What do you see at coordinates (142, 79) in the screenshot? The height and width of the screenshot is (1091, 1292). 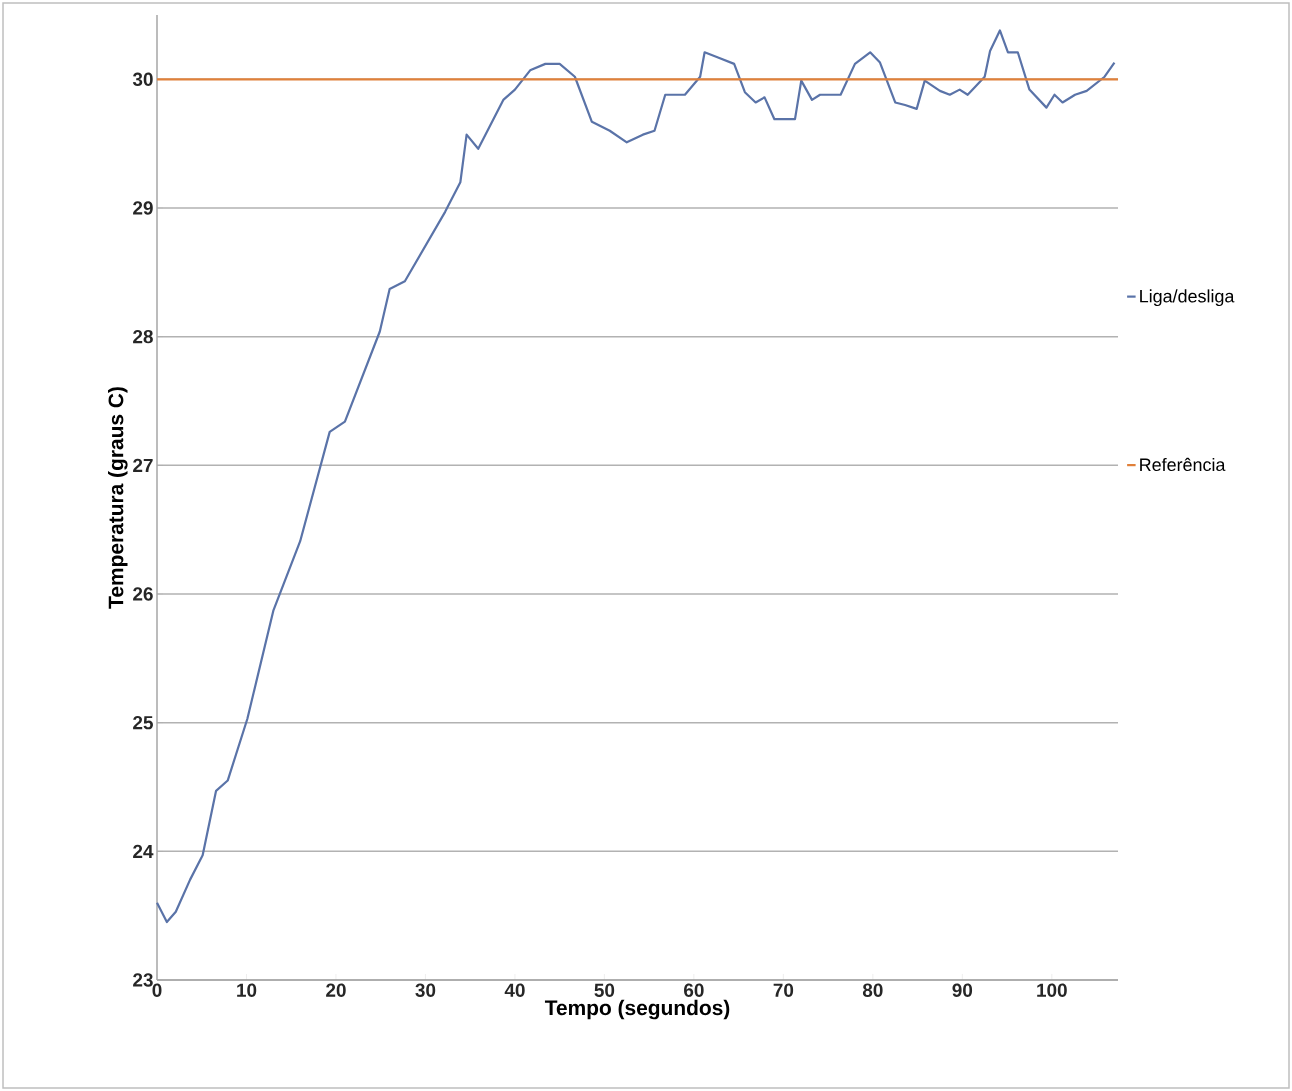 I see `y-tick-label: 30` at bounding box center [142, 79].